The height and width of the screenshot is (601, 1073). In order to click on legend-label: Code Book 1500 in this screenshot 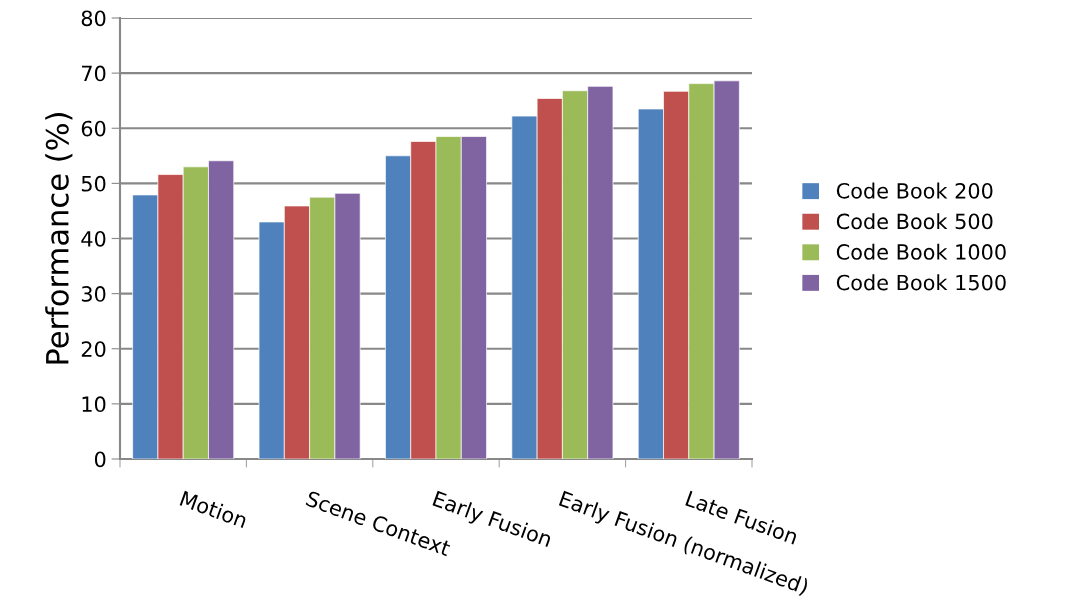, I will do `click(921, 282)`.